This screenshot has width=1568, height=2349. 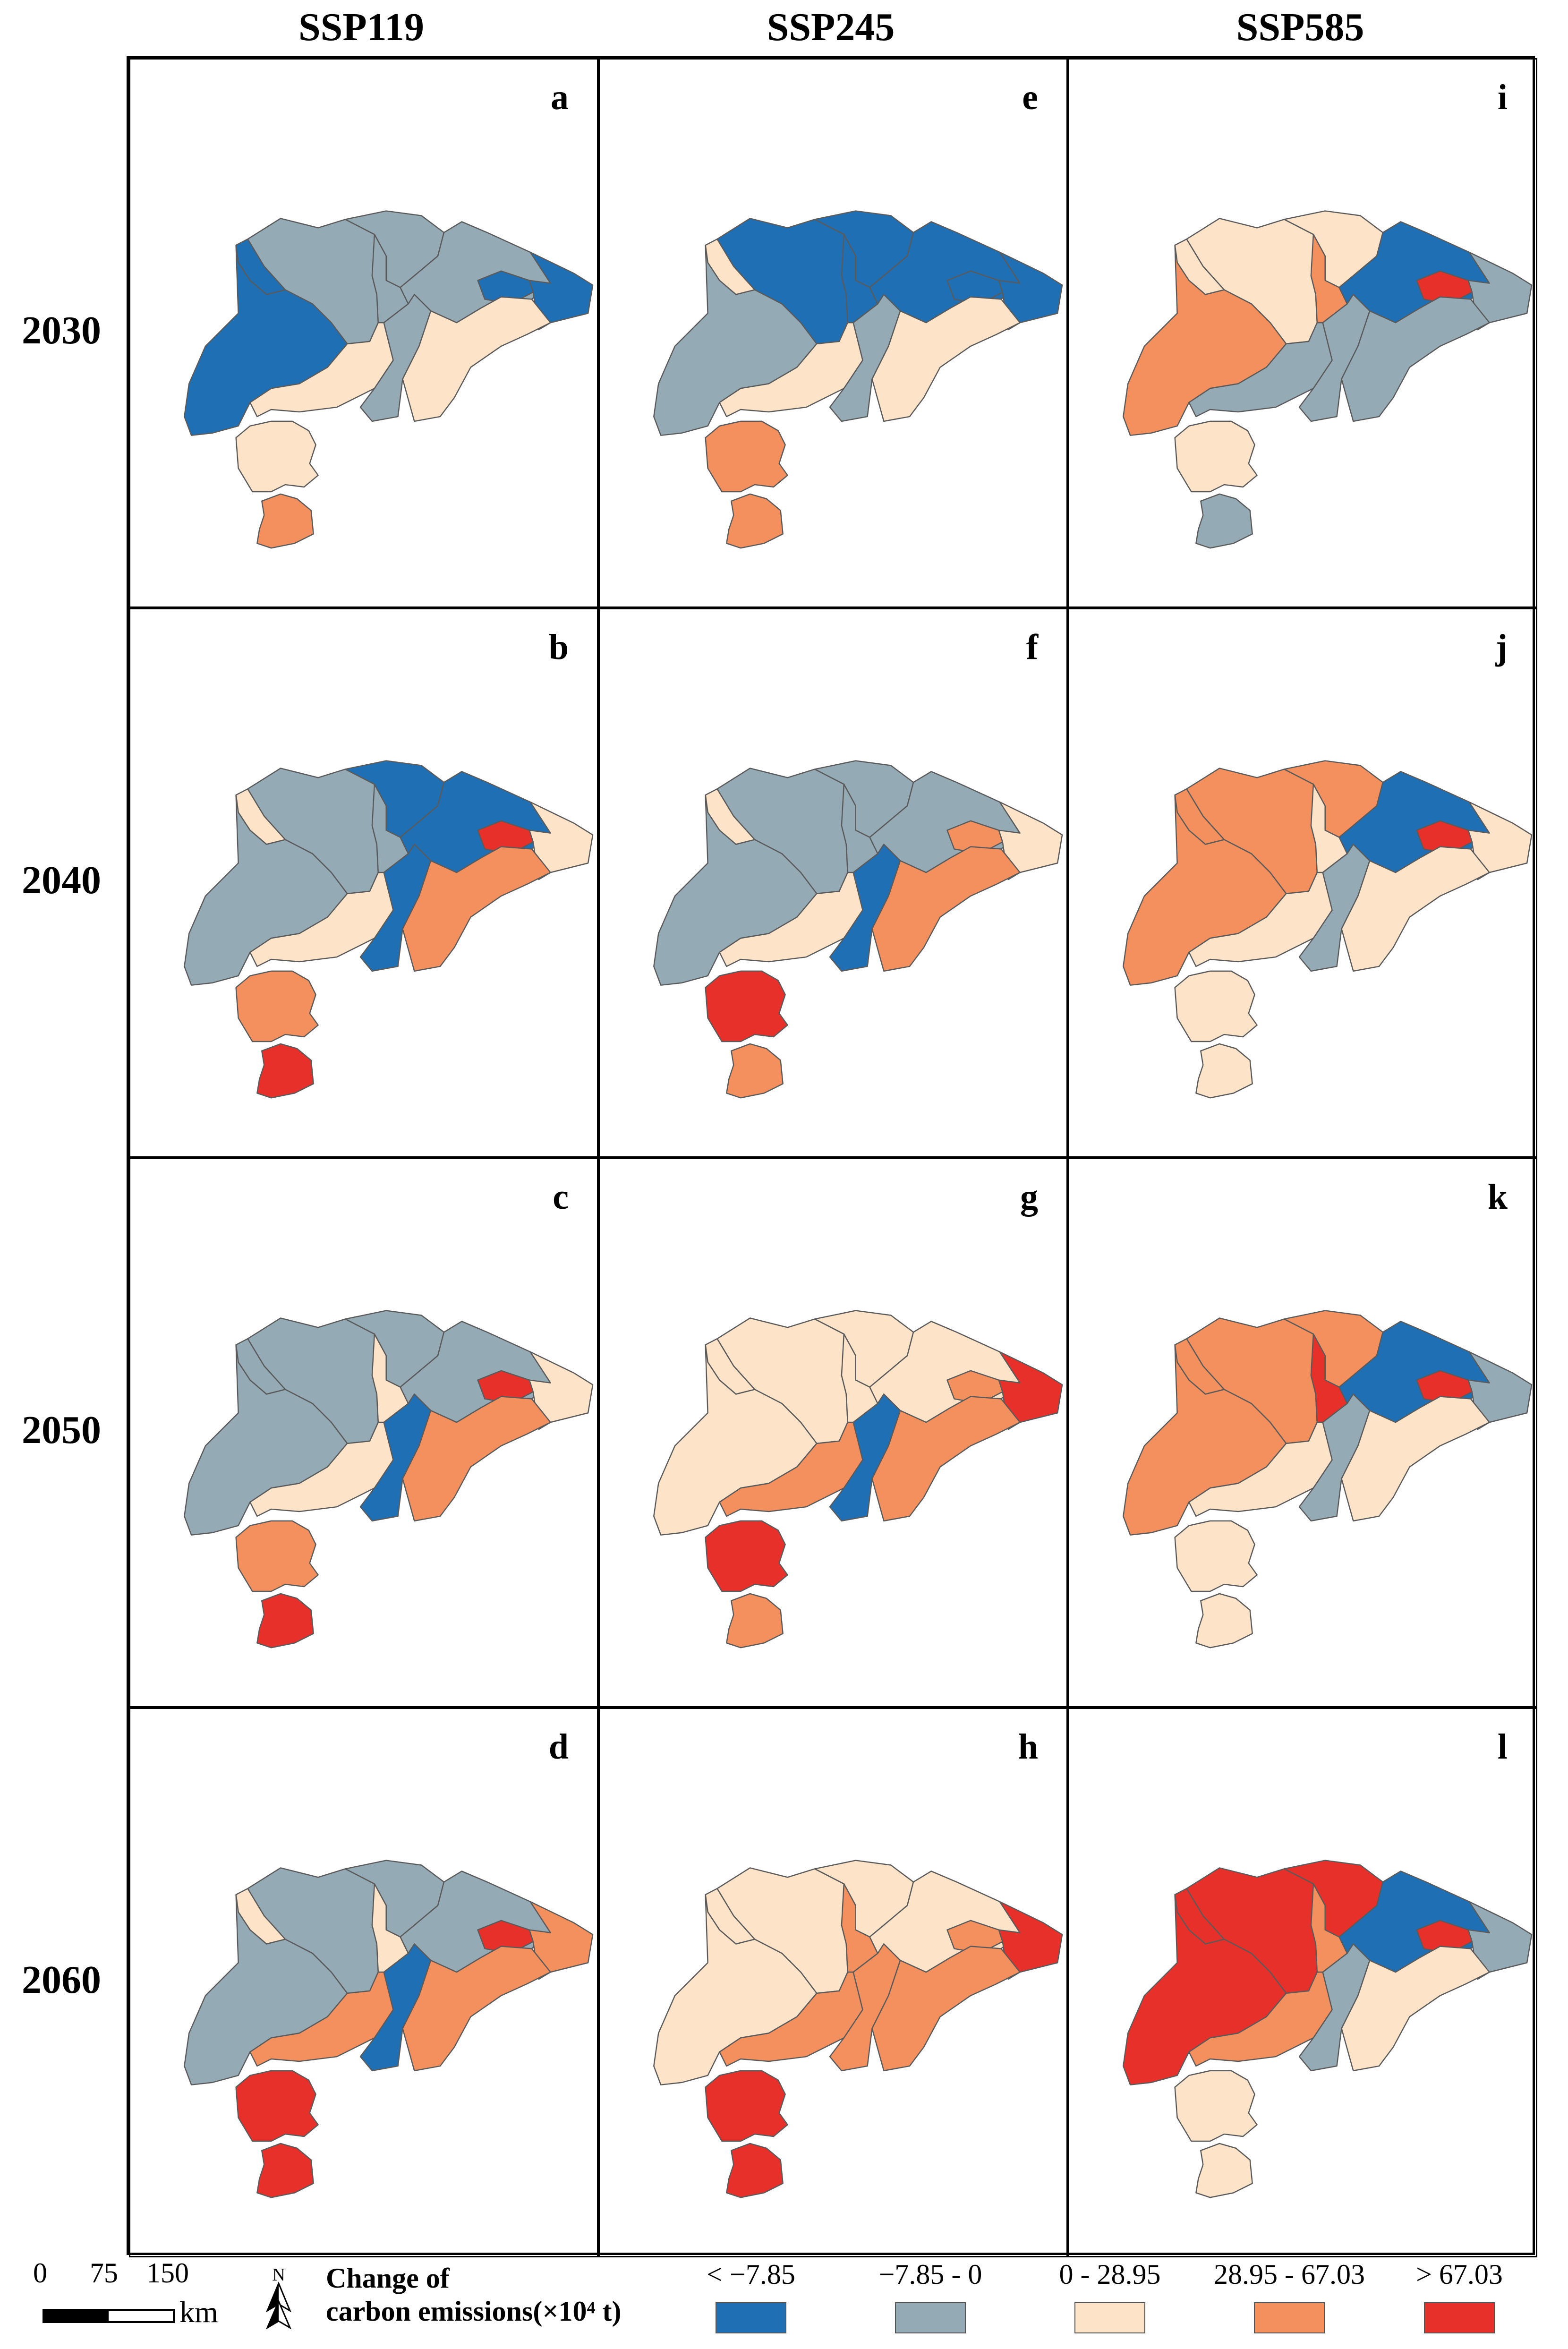 What do you see at coordinates (558, 647) in the screenshot?
I see `panel-letter: b` at bounding box center [558, 647].